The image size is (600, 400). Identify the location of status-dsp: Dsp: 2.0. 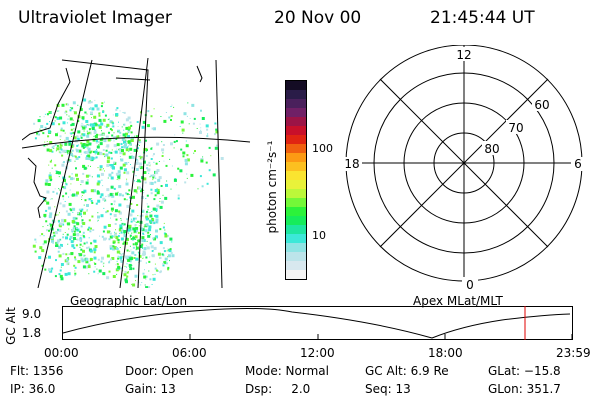
(278, 389).